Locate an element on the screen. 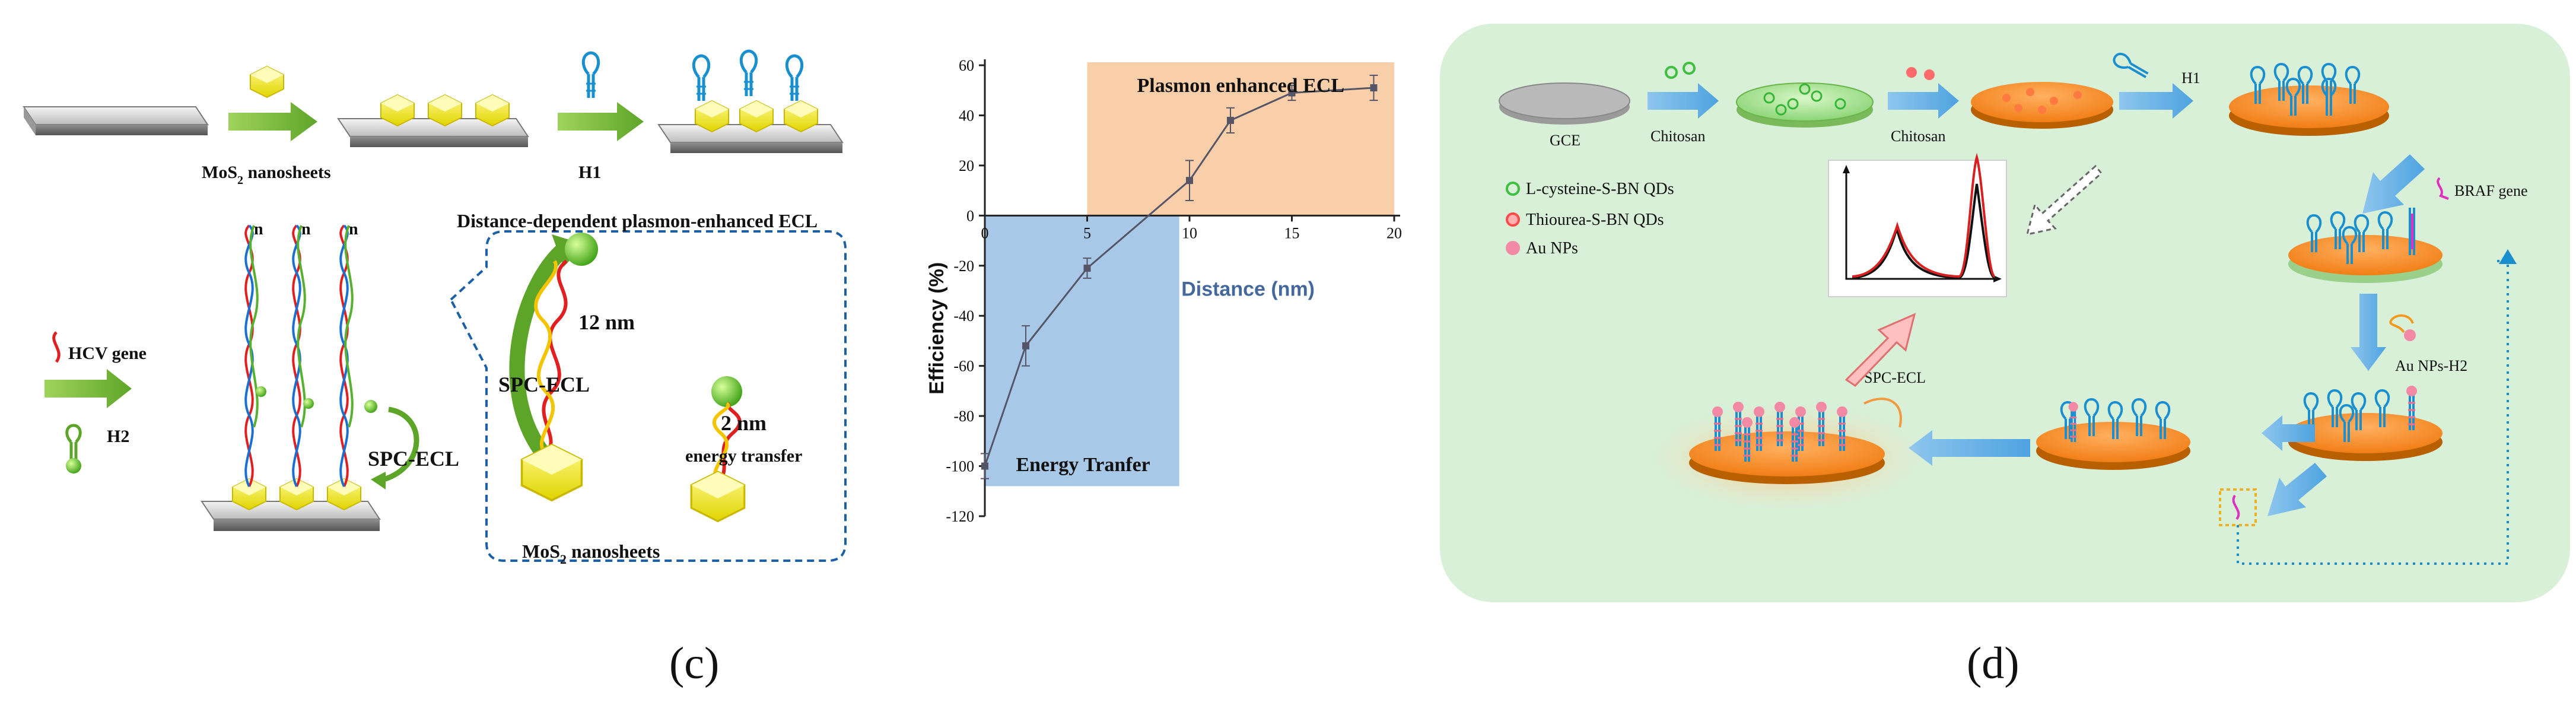  caption-c: (c) is located at coordinates (694, 663).